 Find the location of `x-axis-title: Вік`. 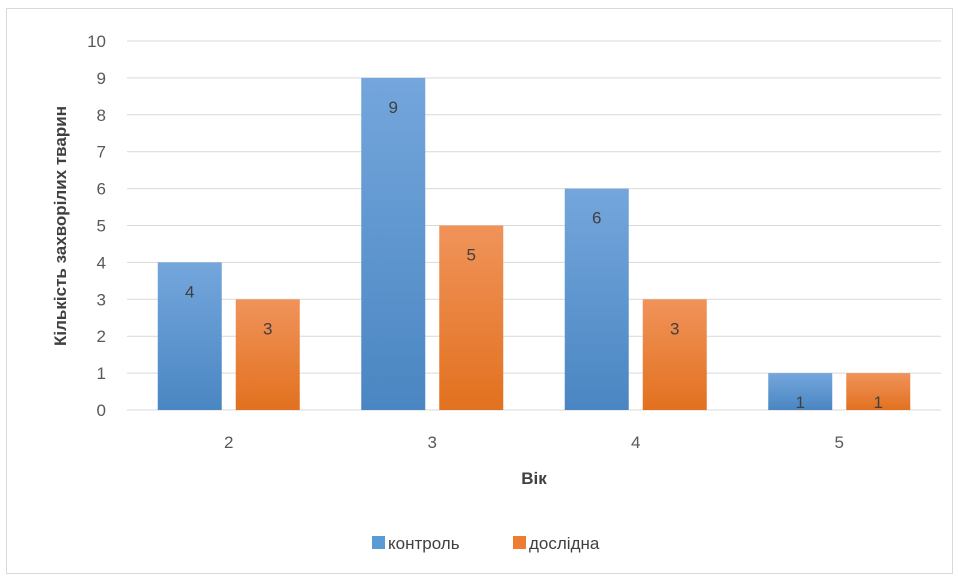

x-axis-title: Вік is located at coordinates (534, 478).